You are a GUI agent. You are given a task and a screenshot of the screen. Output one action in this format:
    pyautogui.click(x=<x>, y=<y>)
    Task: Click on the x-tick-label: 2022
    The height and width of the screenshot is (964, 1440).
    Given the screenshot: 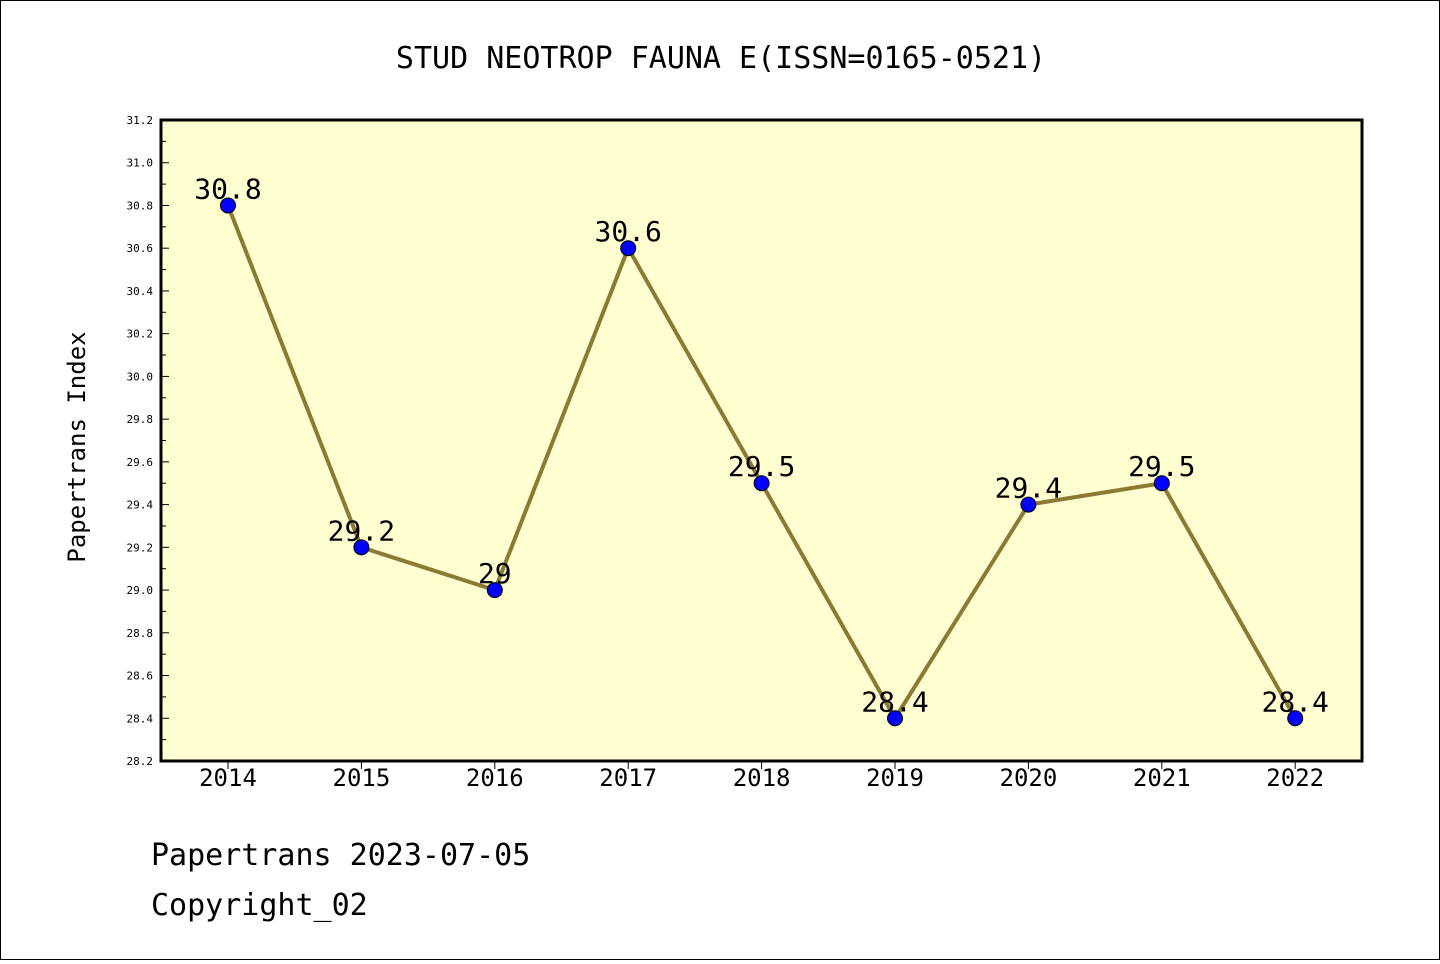 What is the action you would take?
    pyautogui.click(x=1295, y=778)
    